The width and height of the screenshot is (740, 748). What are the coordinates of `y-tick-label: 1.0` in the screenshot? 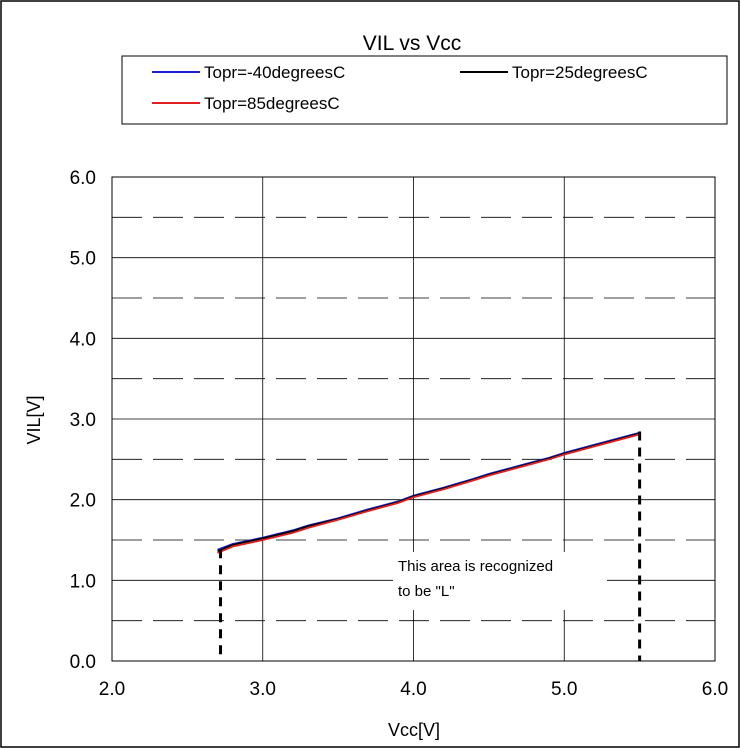 It's located at (83, 581).